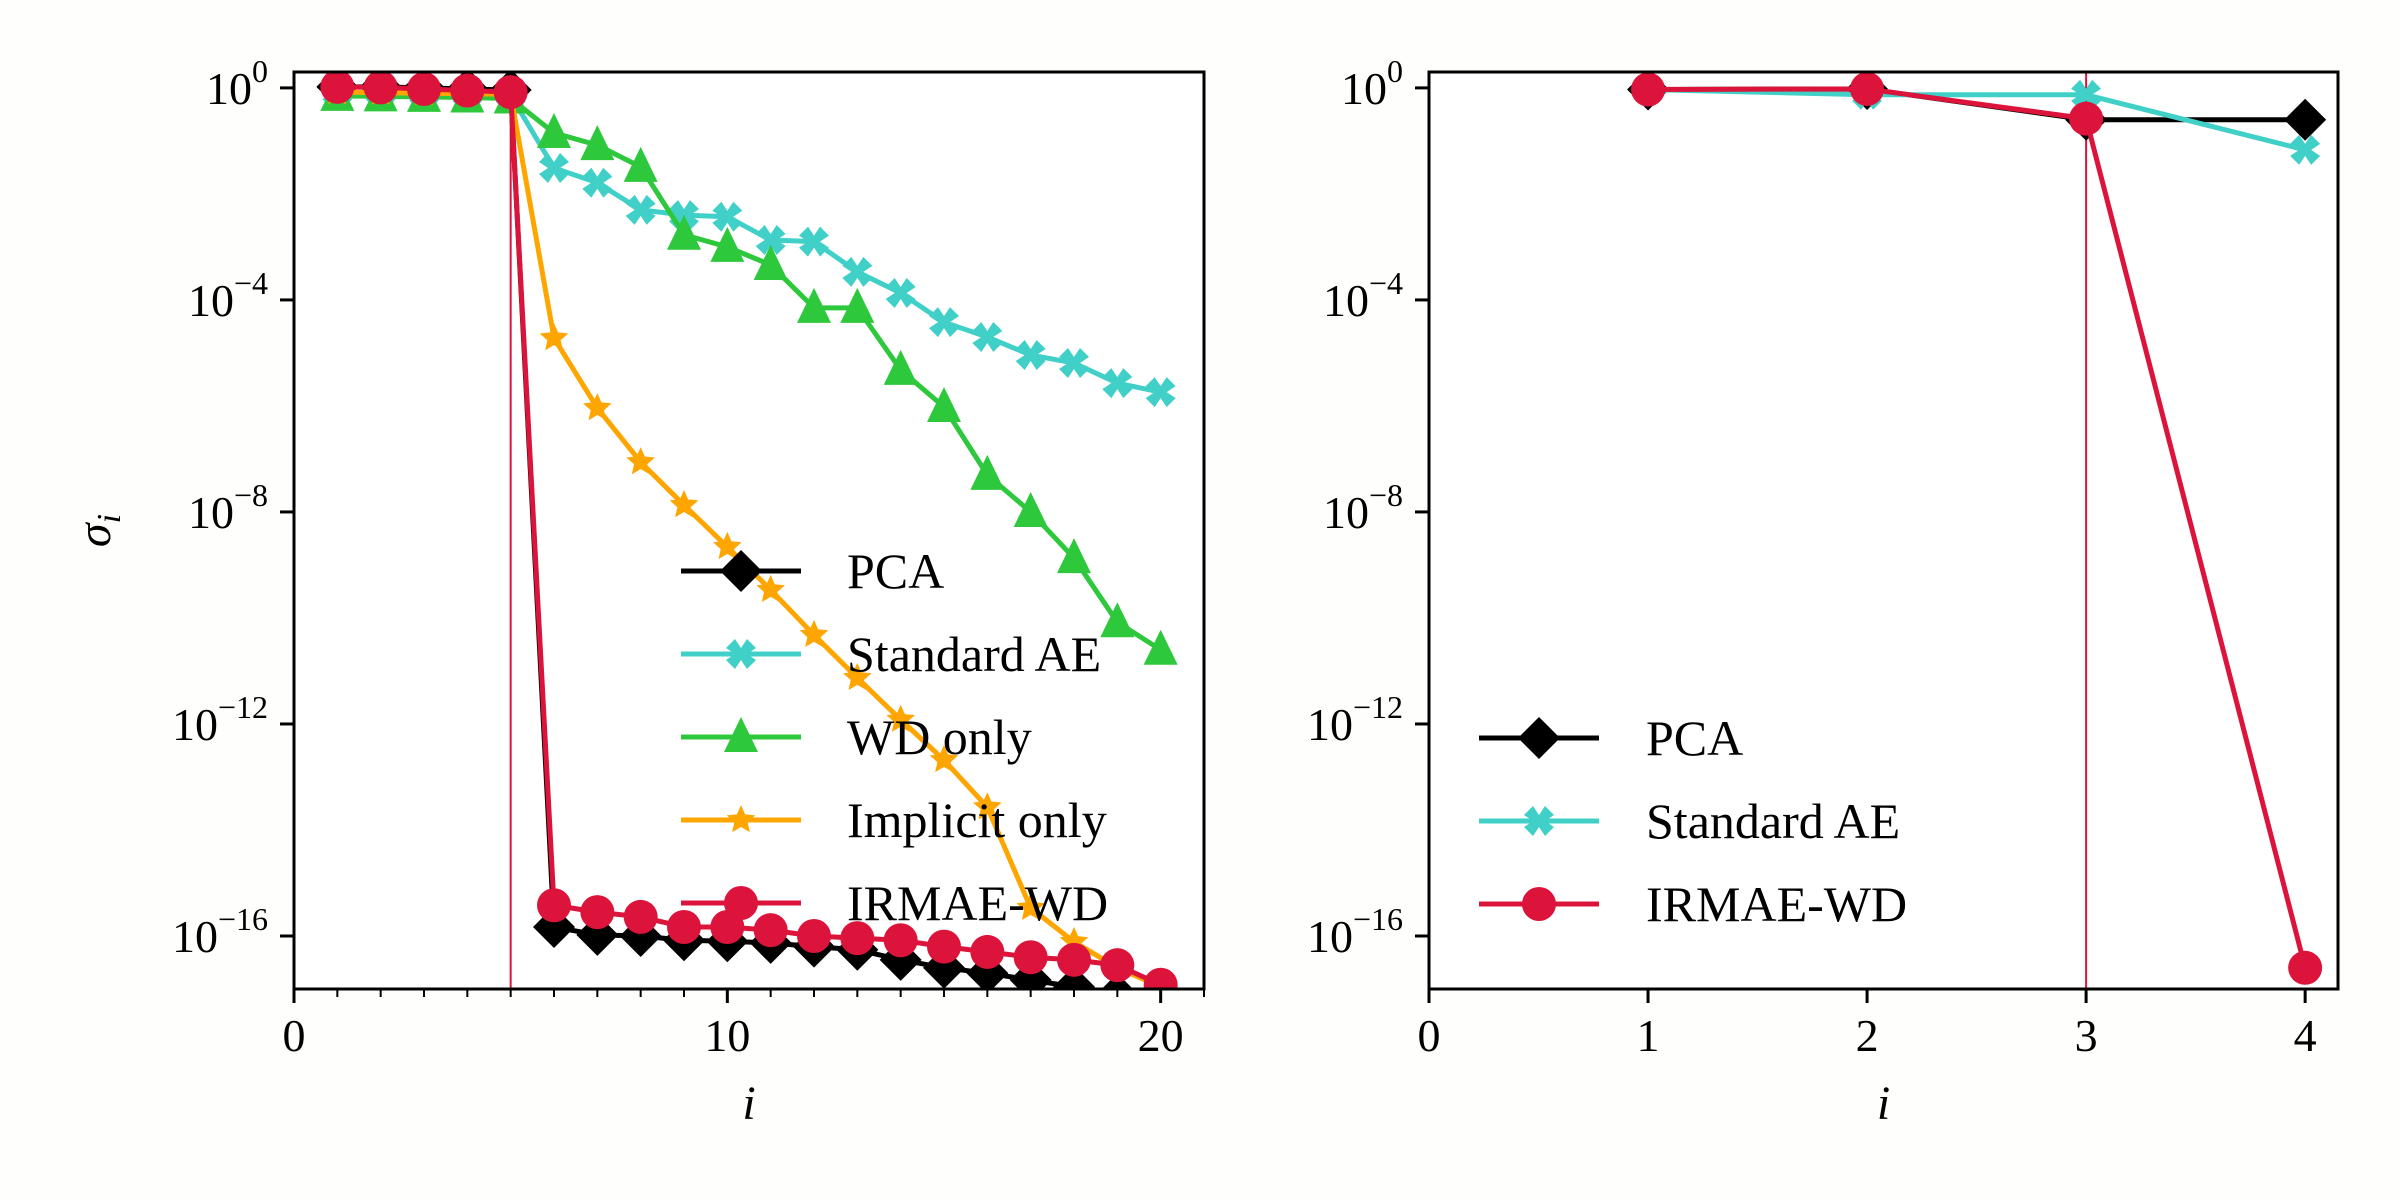  Describe the element at coordinates (727, 1035) in the screenshot. I see `x-tick-label: 10` at that location.